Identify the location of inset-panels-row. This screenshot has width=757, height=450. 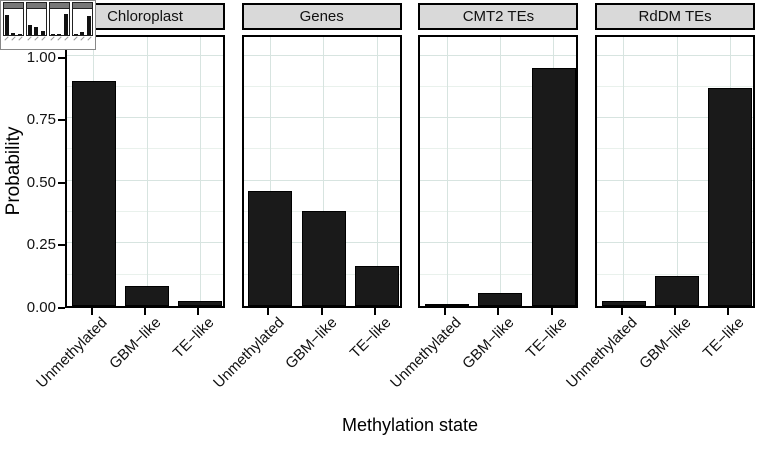
(48, 25).